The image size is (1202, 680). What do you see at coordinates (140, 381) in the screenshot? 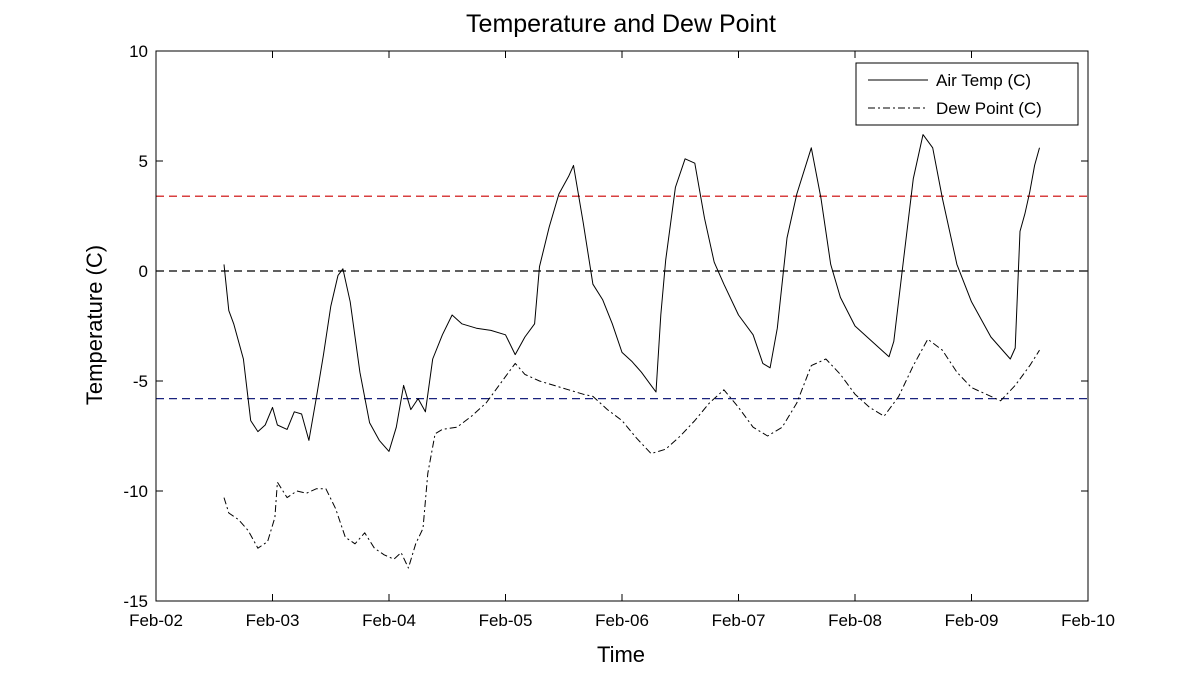
I see `y-tick-label: -5` at bounding box center [140, 381].